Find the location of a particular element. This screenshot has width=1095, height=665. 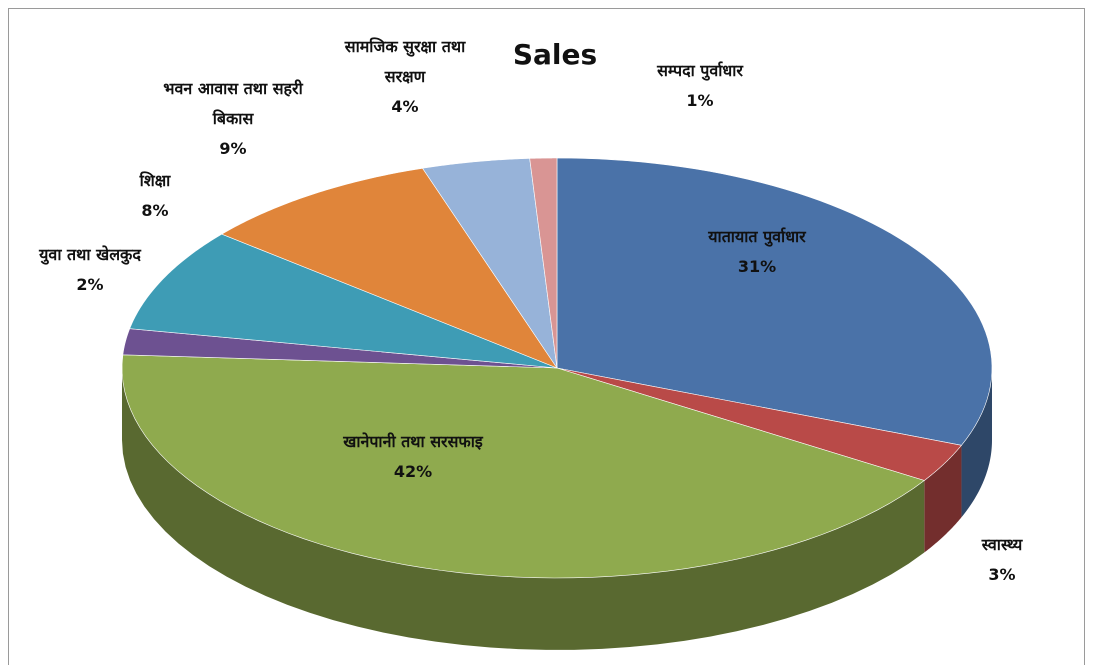

value-label: 4% is located at coordinates (405, 106).